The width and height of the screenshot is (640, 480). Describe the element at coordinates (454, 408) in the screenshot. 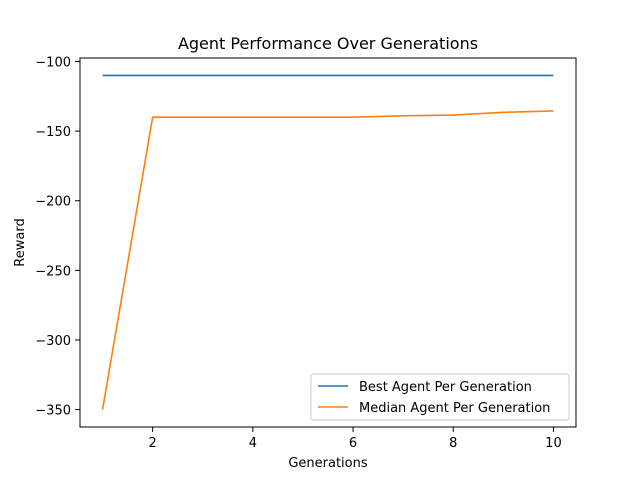

I see `legend-label-median: Median Agent Per Generation` at that location.